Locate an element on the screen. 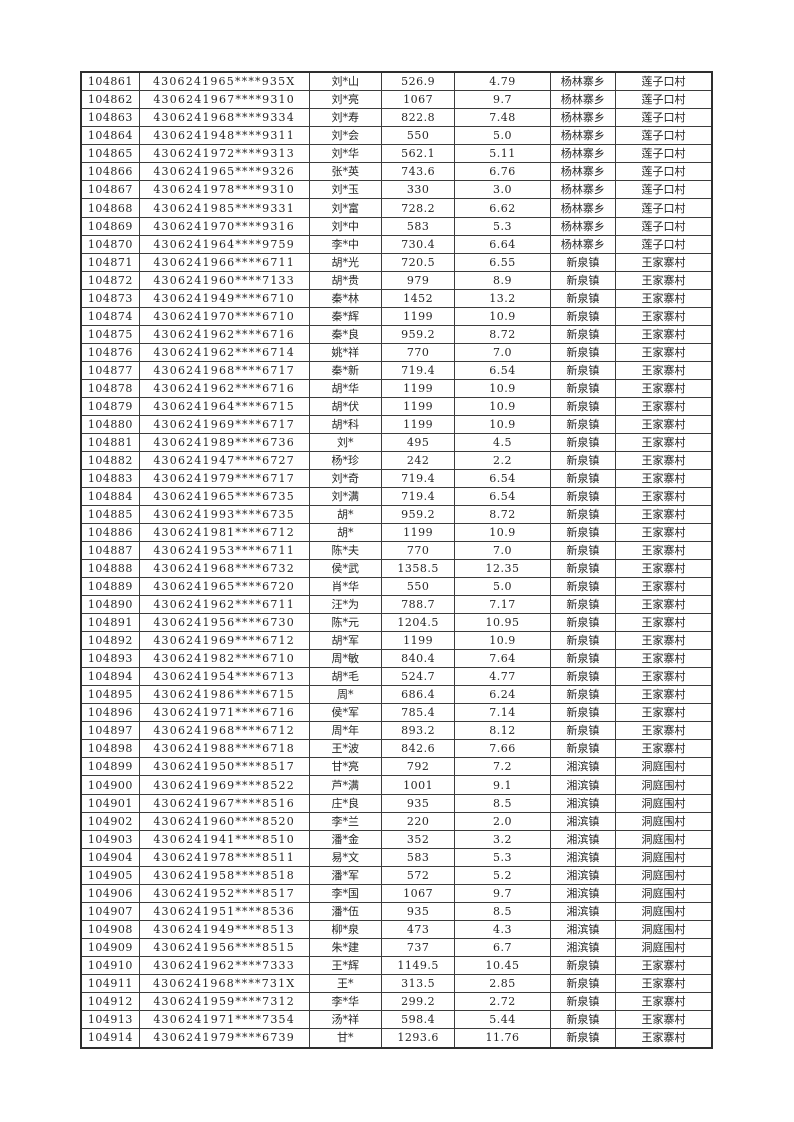 Image resolution: width=794 pixels, height=1122 pixels. rate-cell: 10.45 is located at coordinates (502, 965).